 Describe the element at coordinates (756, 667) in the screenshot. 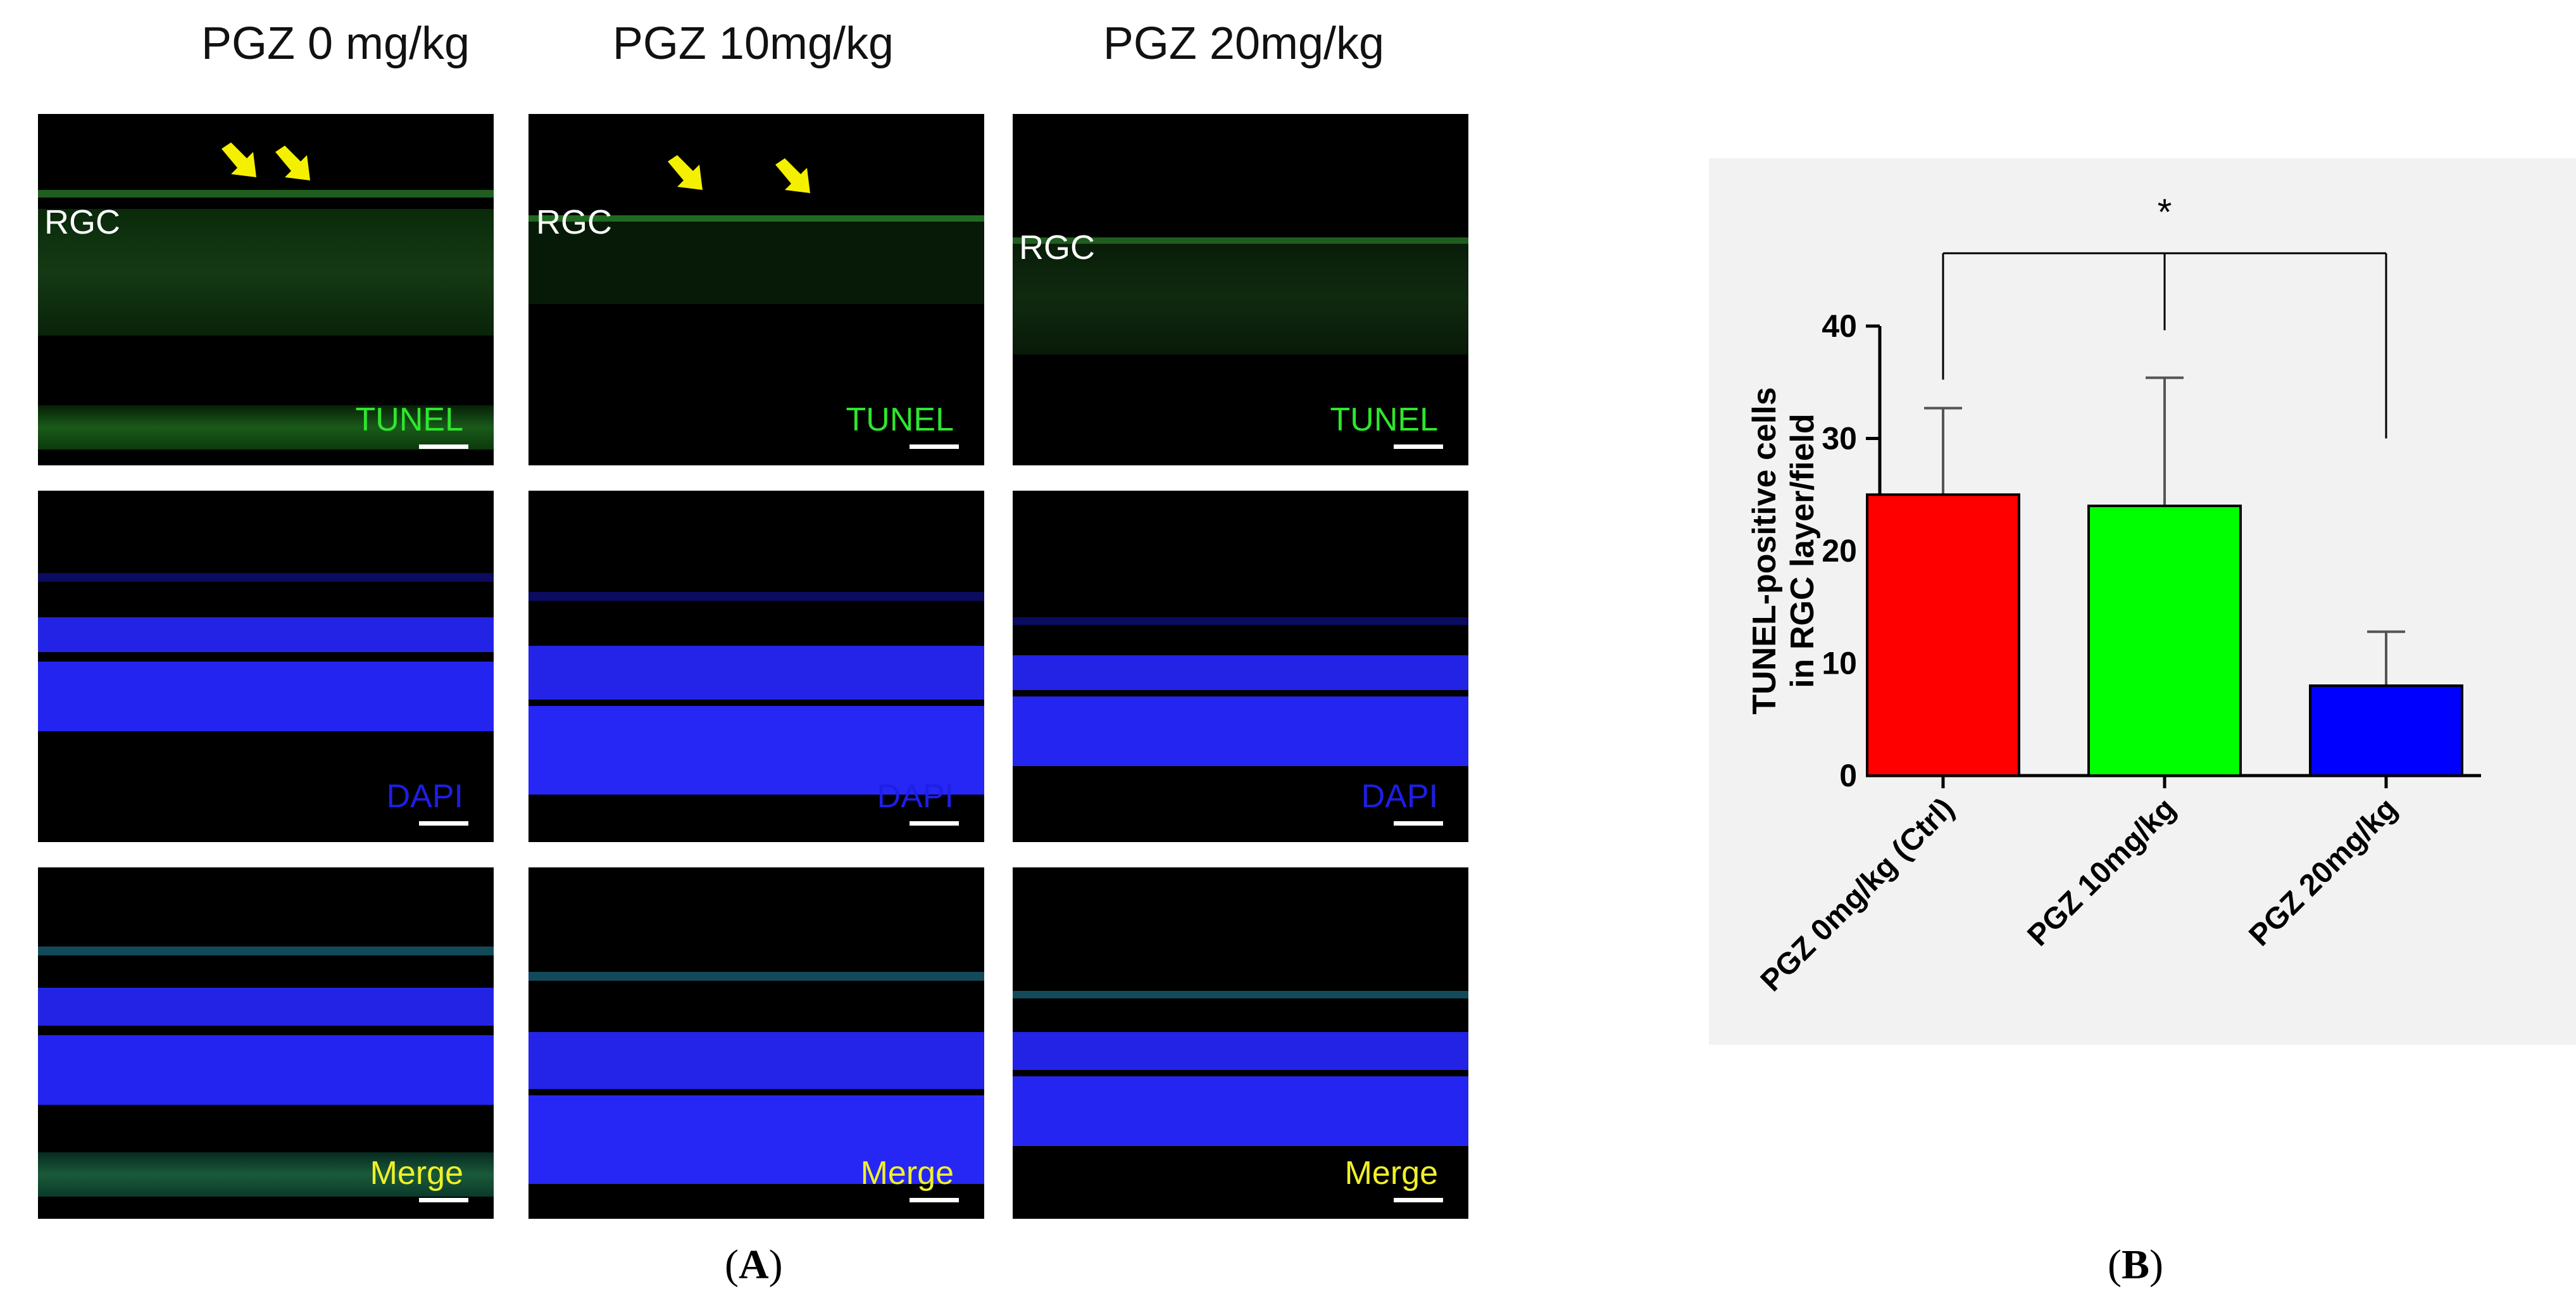

I see `micrograph-dapi-10: DAPI` at that location.